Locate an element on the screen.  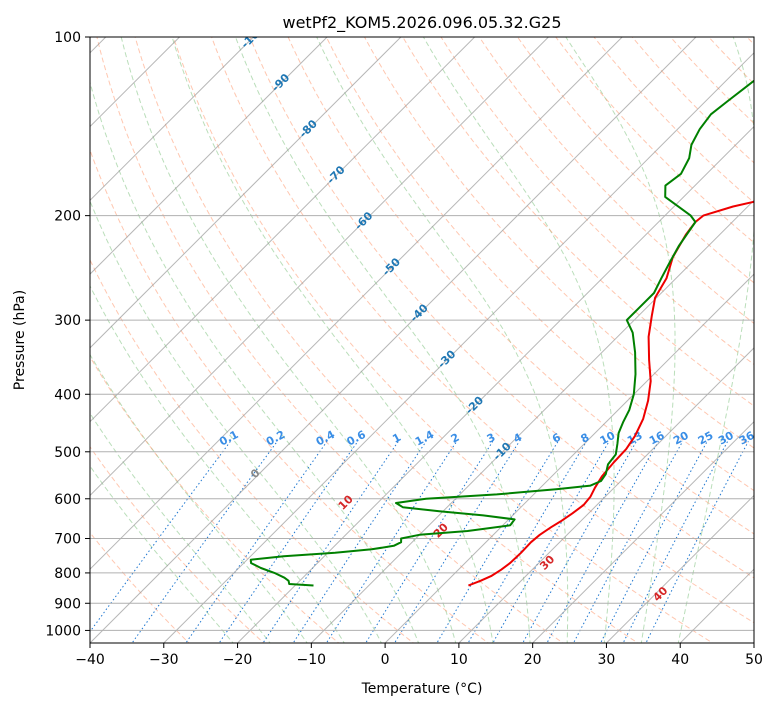
y-axis-label: Pressure (hPa) is located at coordinates (20, 340).